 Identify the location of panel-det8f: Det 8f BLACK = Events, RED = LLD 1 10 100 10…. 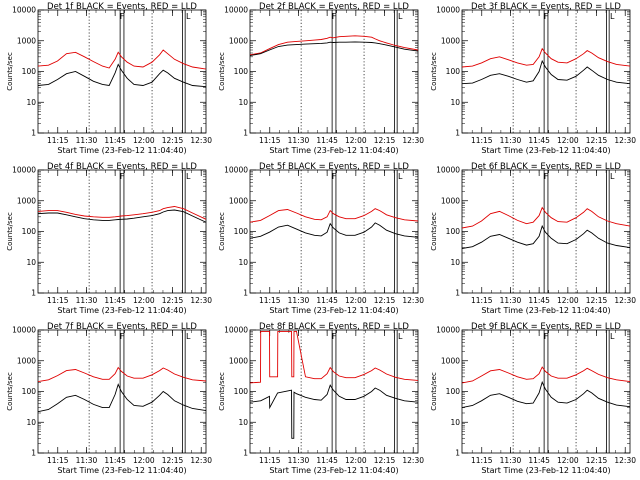
(321, 398).